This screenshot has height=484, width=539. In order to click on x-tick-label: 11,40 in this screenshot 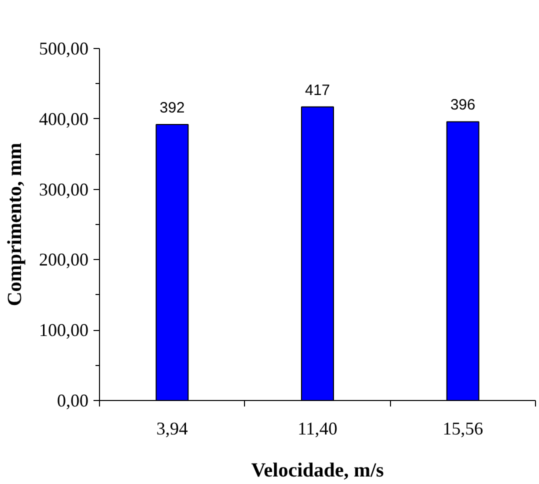, I will do `click(318, 428)`.